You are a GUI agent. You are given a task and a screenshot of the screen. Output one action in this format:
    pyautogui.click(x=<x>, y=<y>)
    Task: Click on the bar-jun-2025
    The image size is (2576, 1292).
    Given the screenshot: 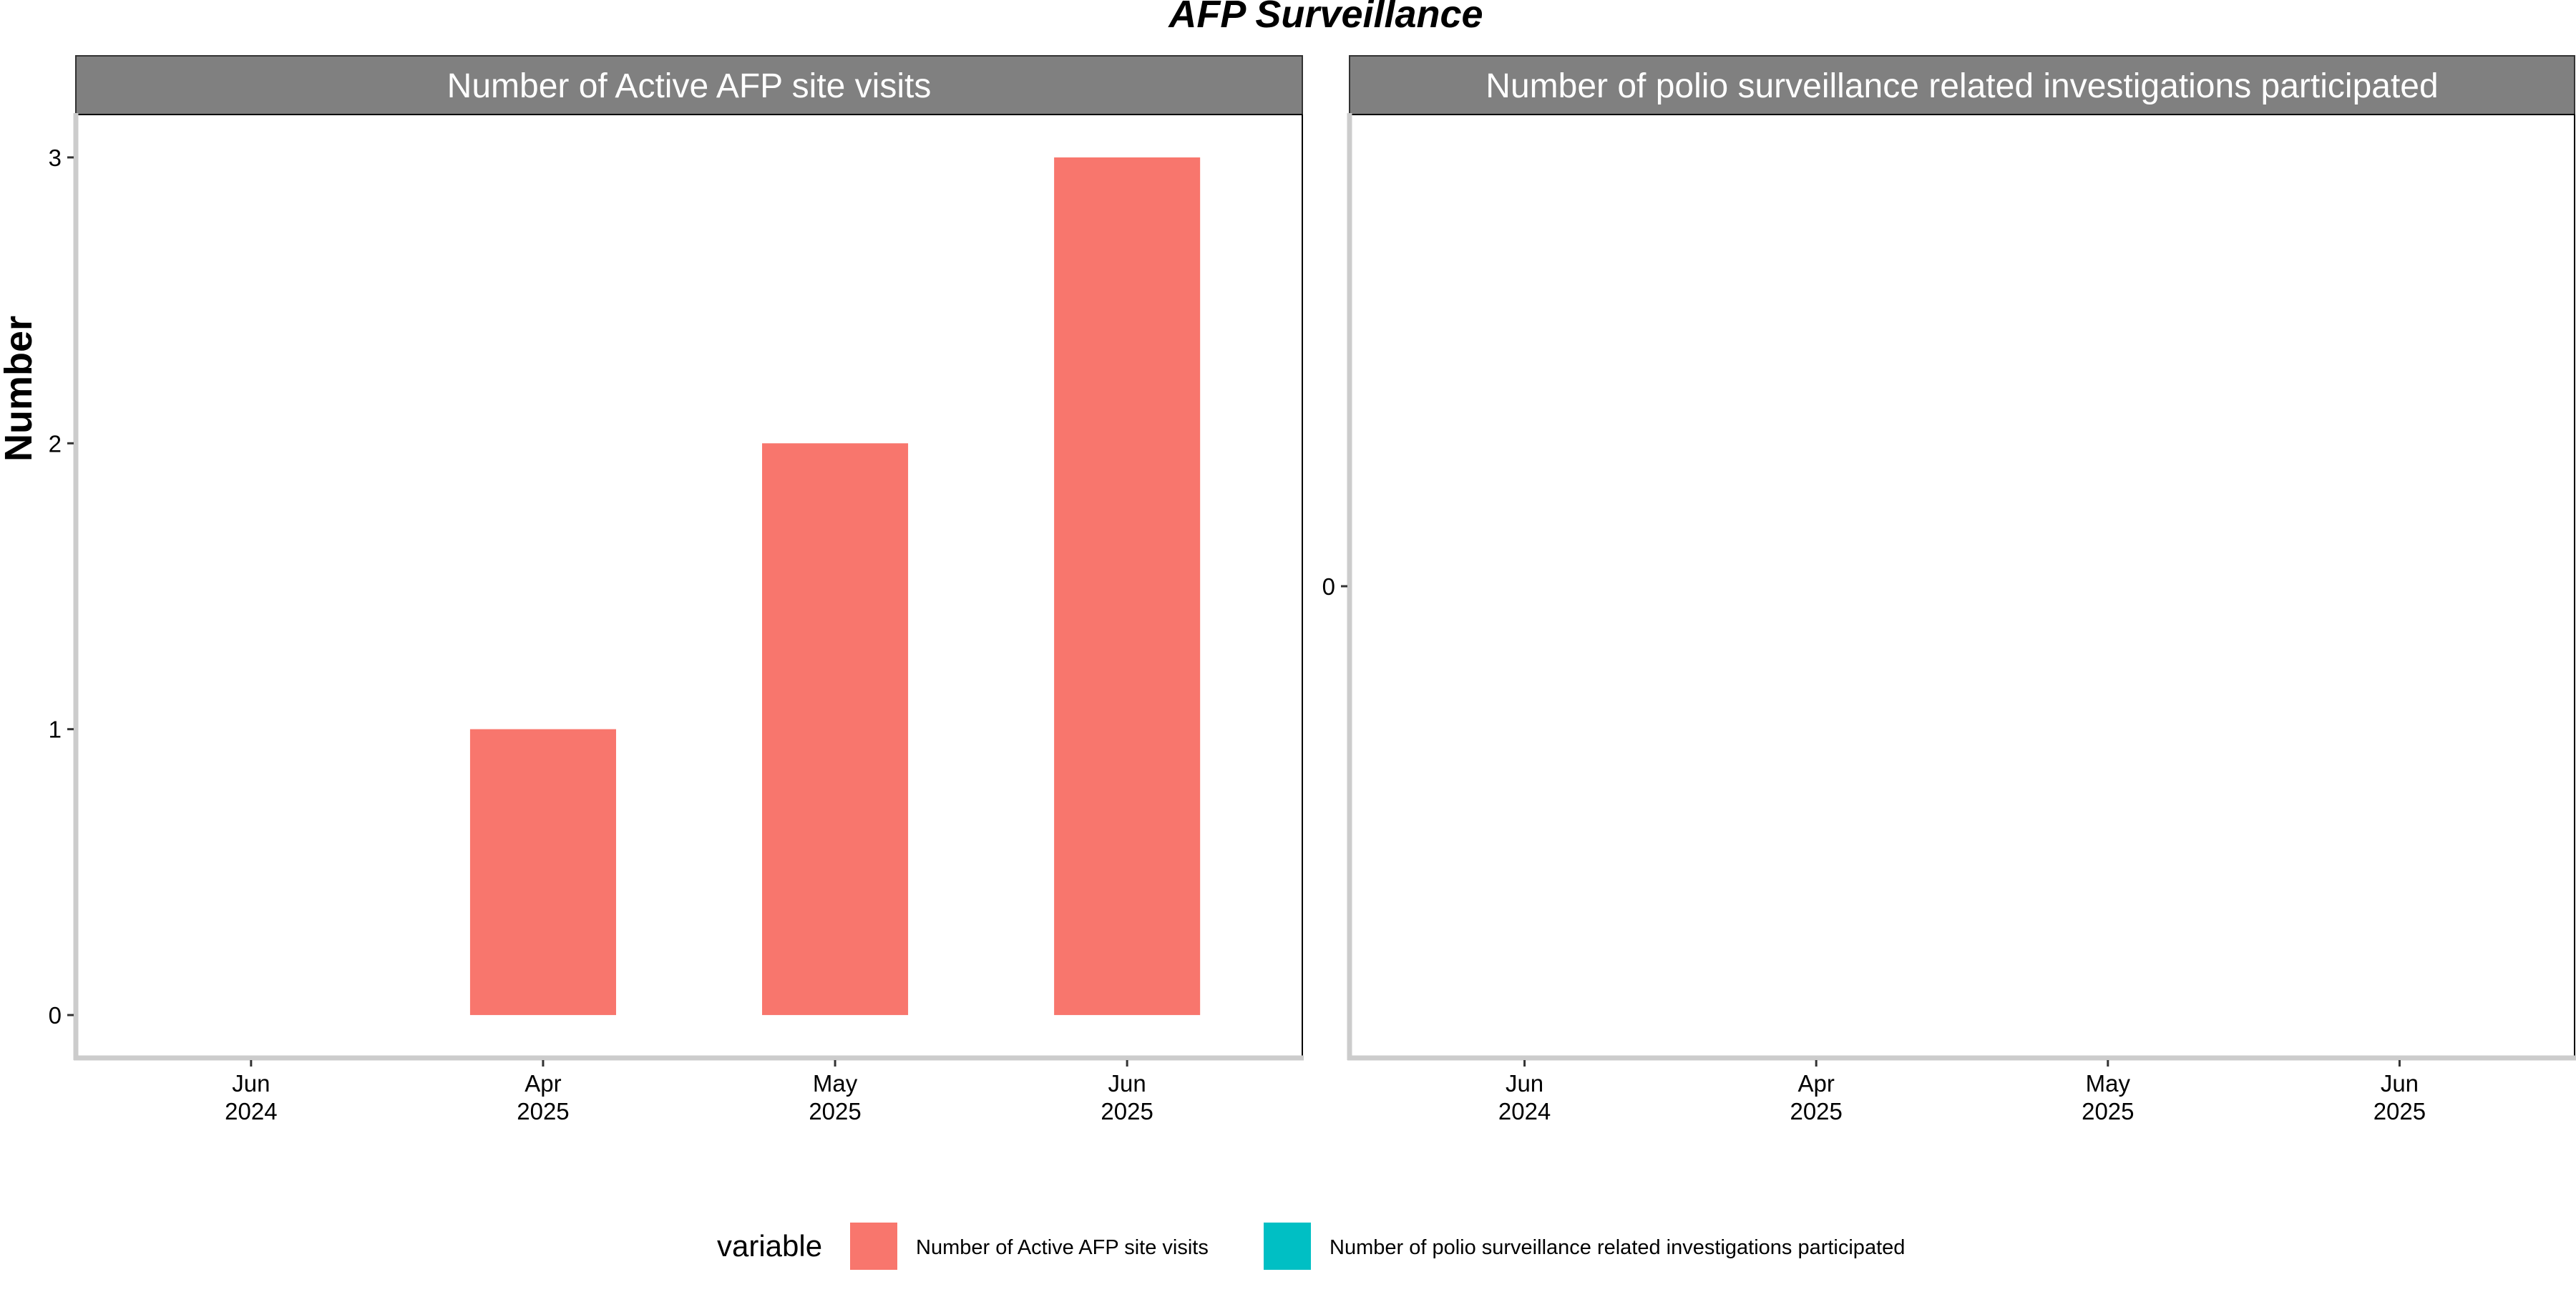 What is the action you would take?
    pyautogui.click(x=1127, y=586)
    